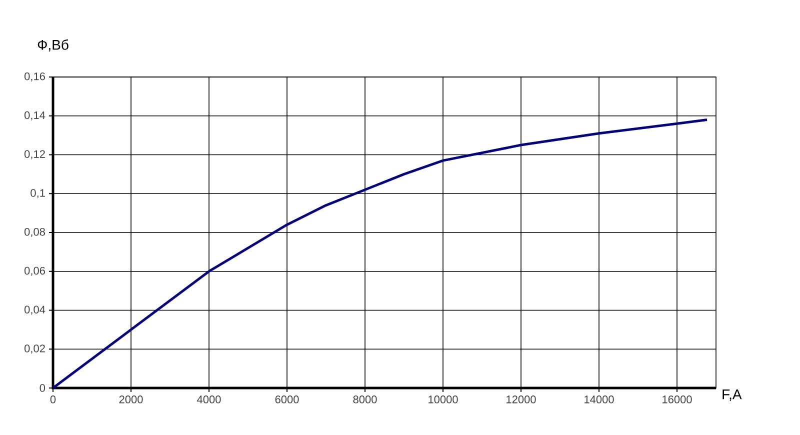 This screenshot has width=800, height=435. I want to click on y-tick-label: 0,06, so click(34, 271).